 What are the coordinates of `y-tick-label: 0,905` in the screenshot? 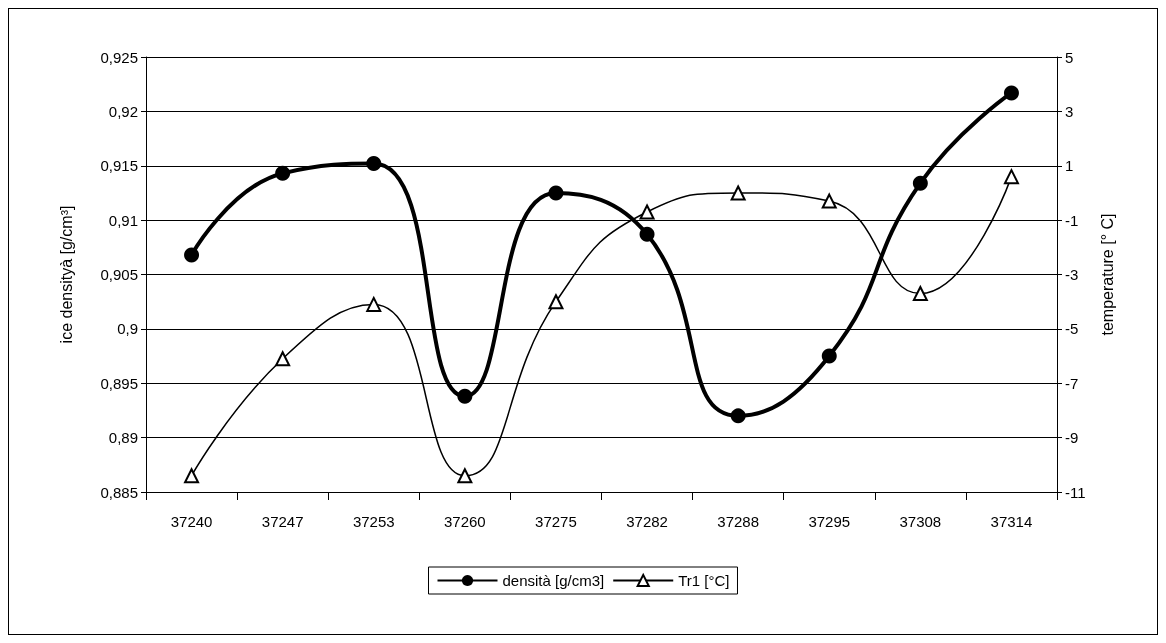 It's located at (119, 274).